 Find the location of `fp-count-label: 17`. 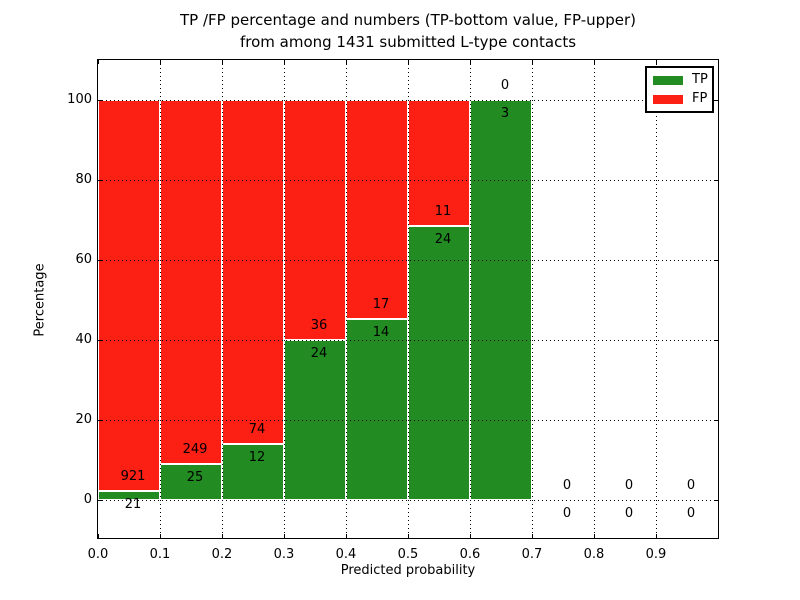

fp-count-label: 17 is located at coordinates (381, 305).